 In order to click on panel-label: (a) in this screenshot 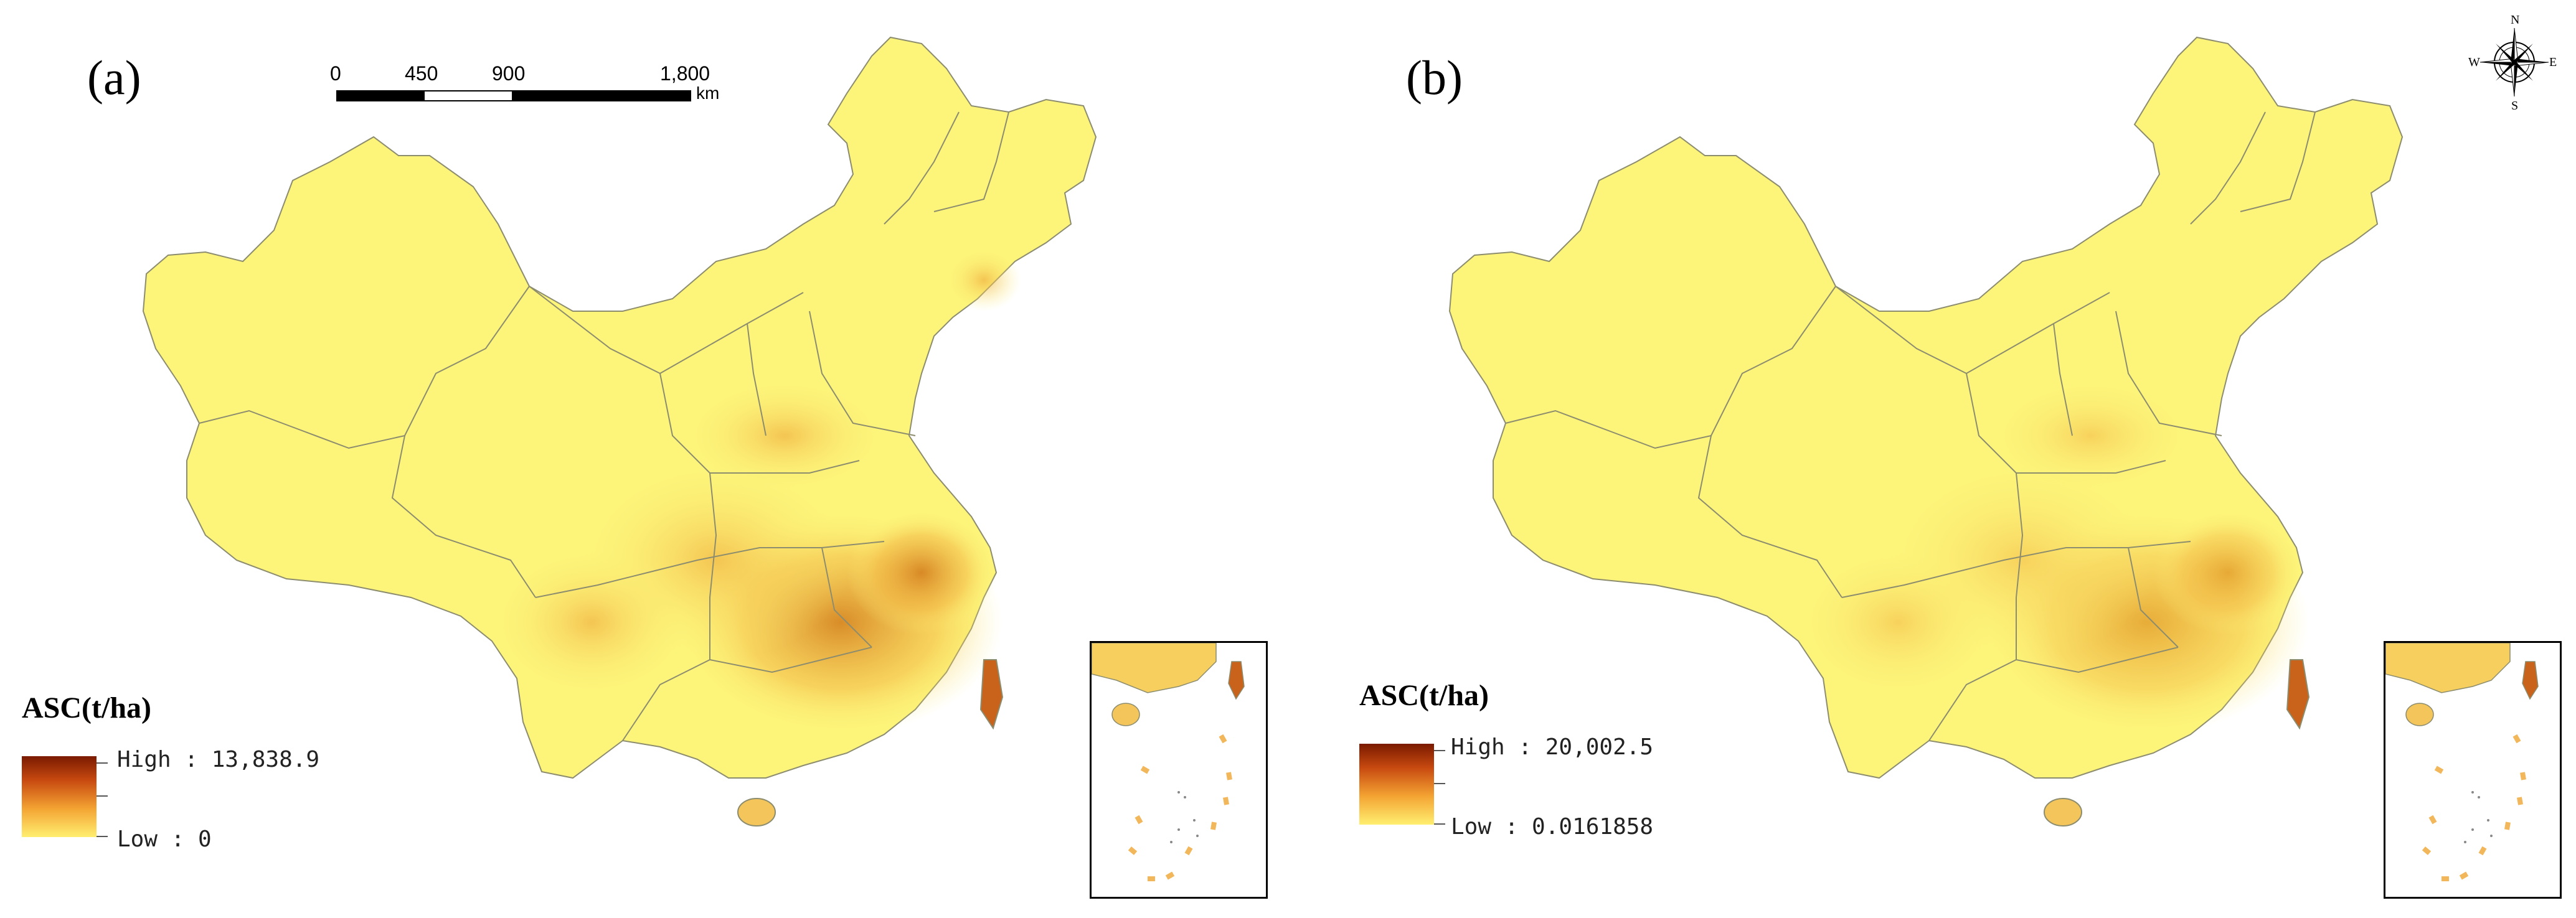, I will do `click(114, 77)`.